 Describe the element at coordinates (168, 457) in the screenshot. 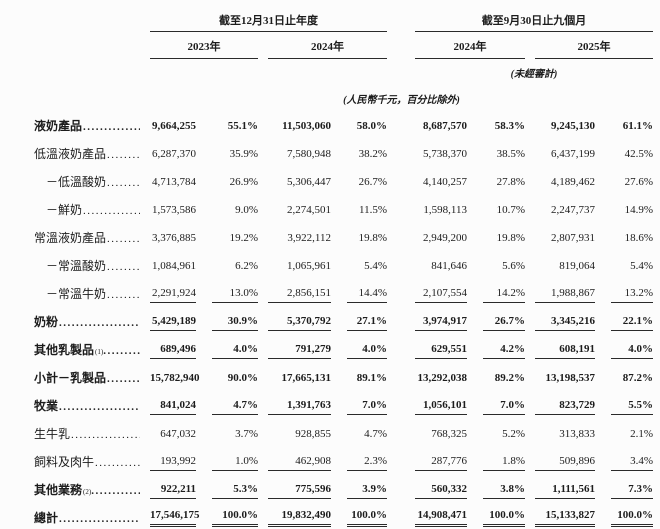

I see `value-cell: 193,992` at that location.